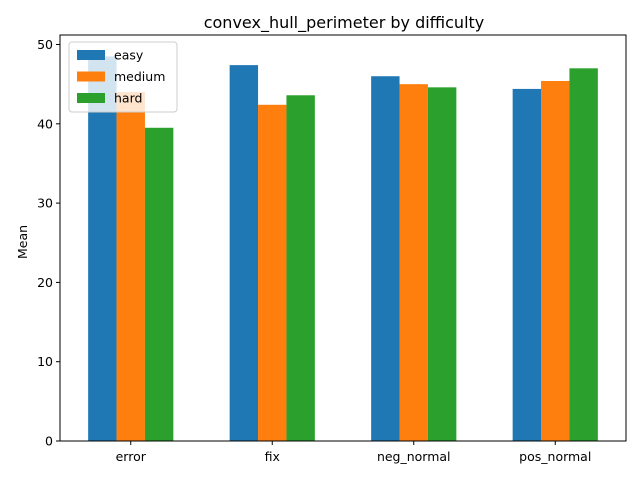 The image size is (640, 480). Describe the element at coordinates (272, 272) in the screenshot. I see `bar-medium-fix` at that location.